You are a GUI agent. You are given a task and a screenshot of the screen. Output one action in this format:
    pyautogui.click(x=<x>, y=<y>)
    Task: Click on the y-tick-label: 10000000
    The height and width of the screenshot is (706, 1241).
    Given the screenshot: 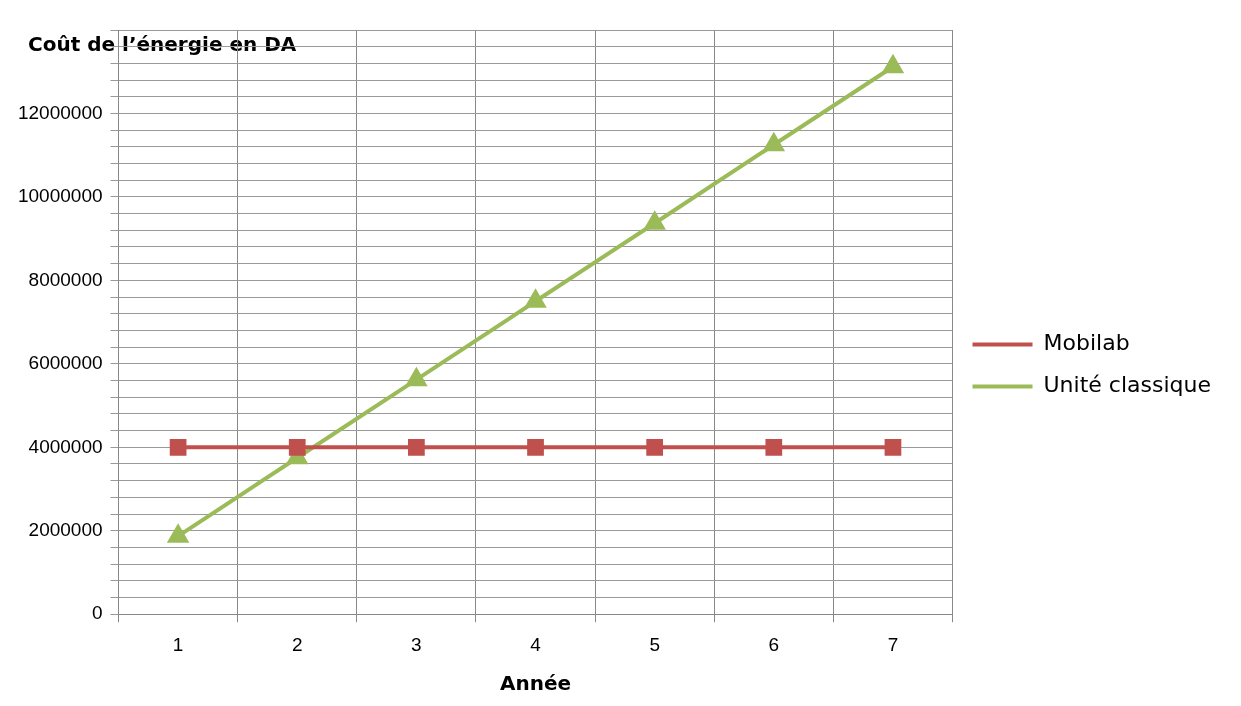 What is the action you would take?
    pyautogui.click(x=60, y=196)
    